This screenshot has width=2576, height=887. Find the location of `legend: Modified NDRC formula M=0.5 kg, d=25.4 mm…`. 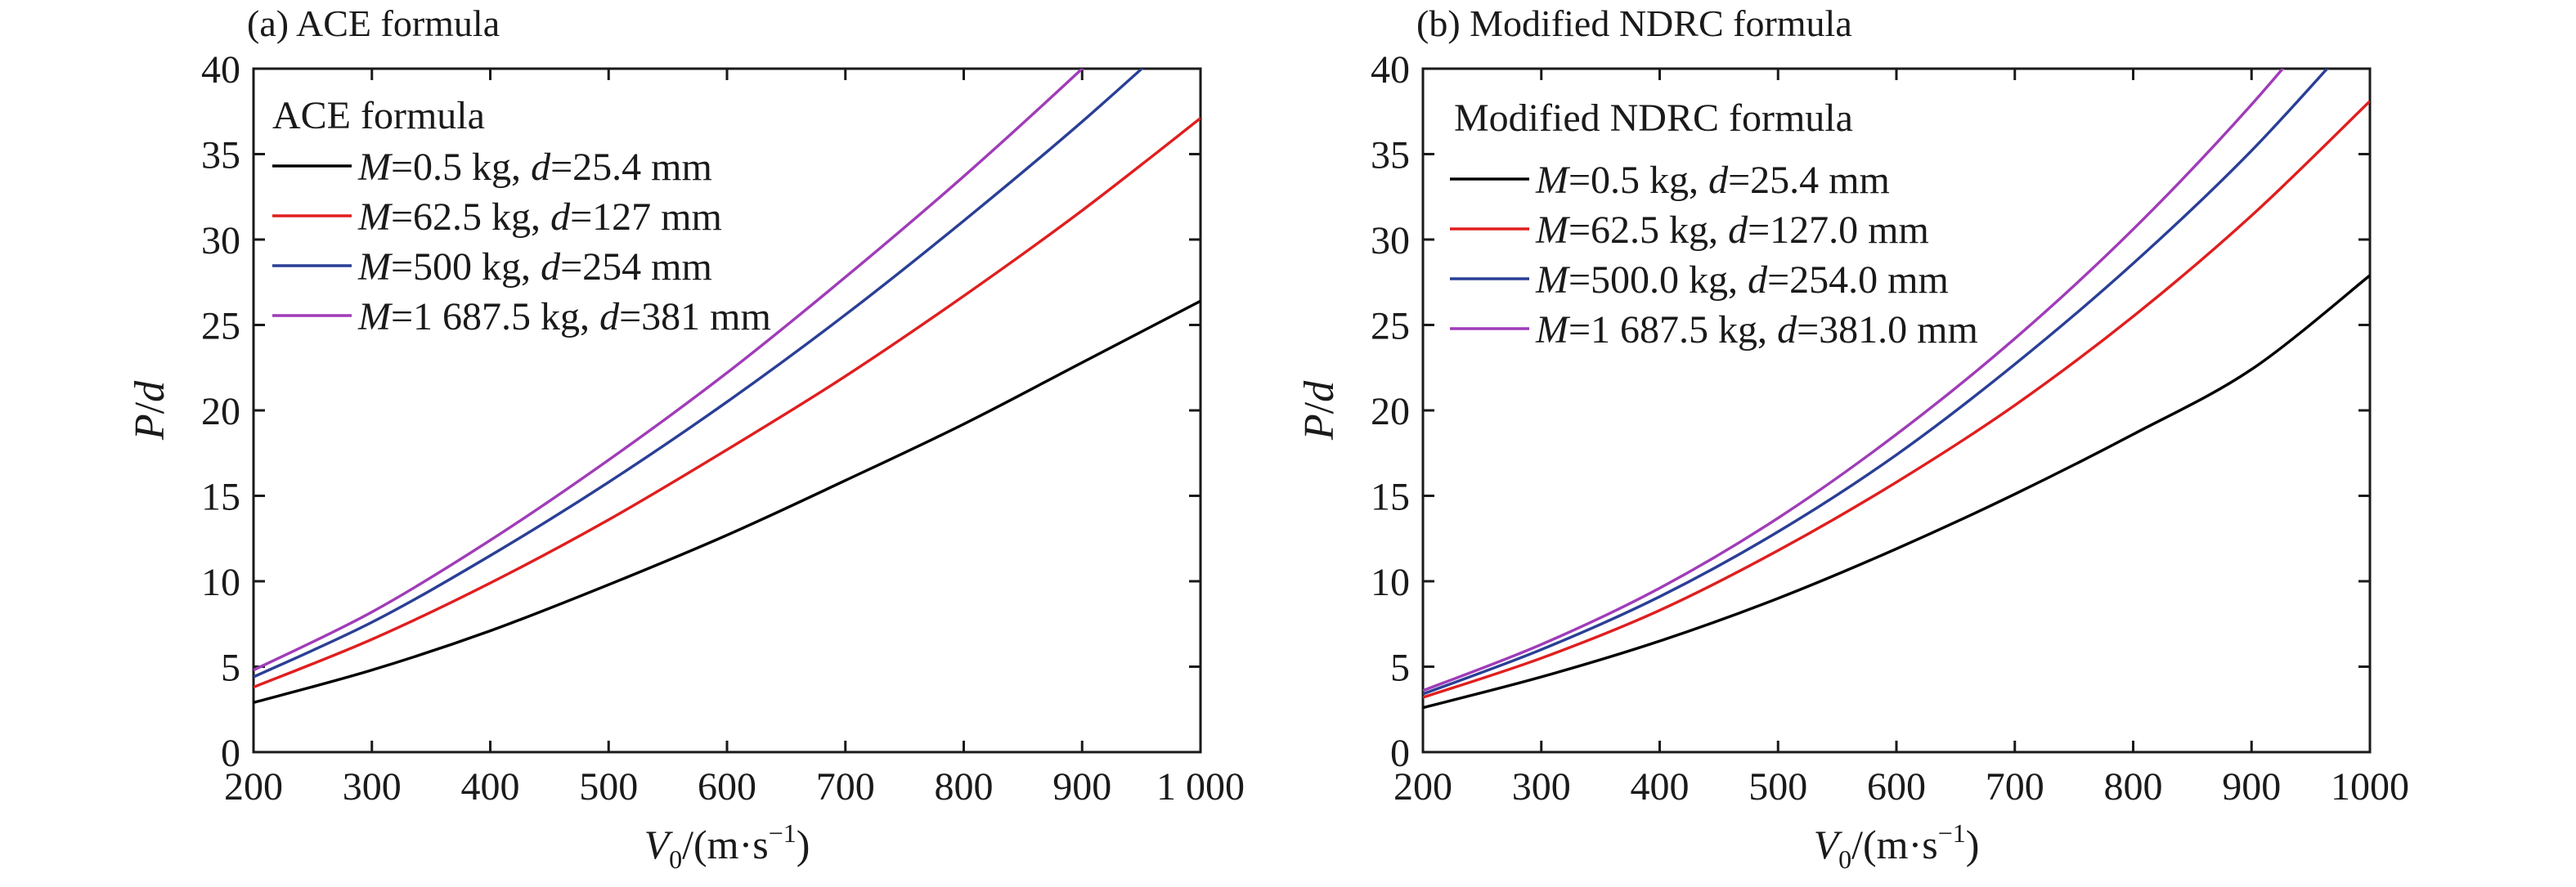

legend: Modified NDRC formula M=0.5 kg, d=25.4 mm… is located at coordinates (1714, 224).